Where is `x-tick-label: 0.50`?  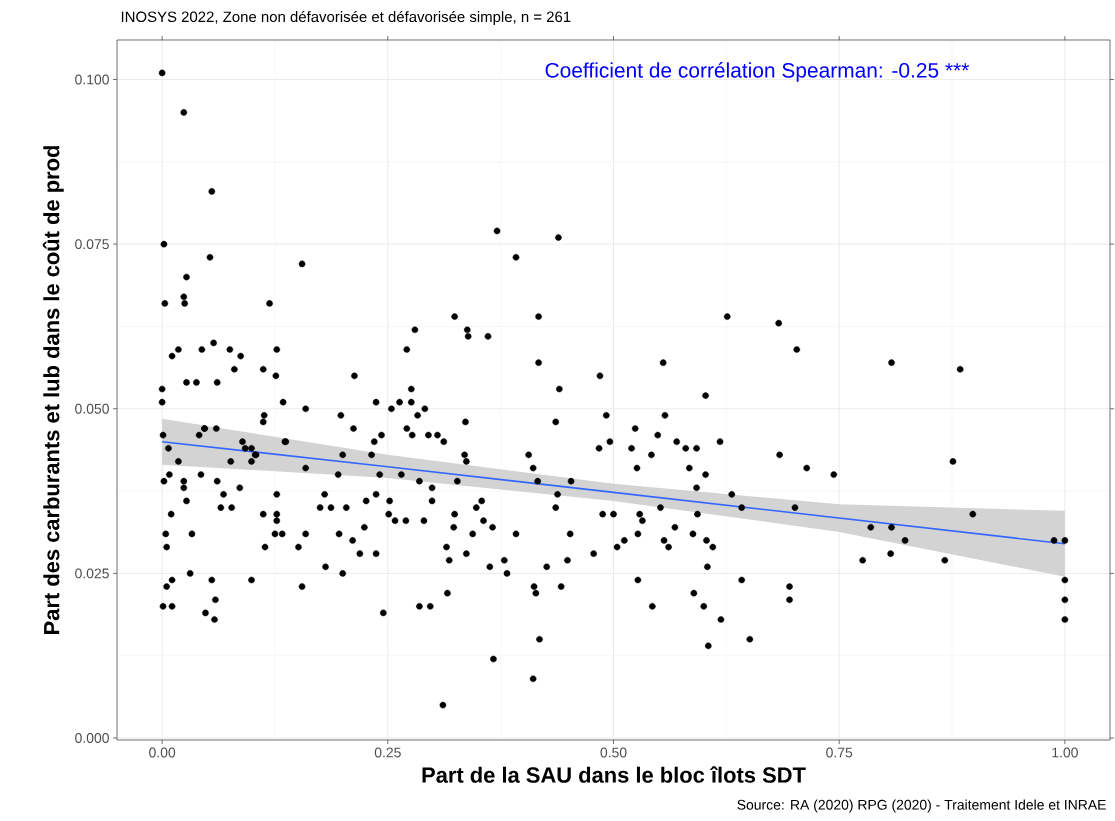
x-tick-label: 0.50 is located at coordinates (613, 752).